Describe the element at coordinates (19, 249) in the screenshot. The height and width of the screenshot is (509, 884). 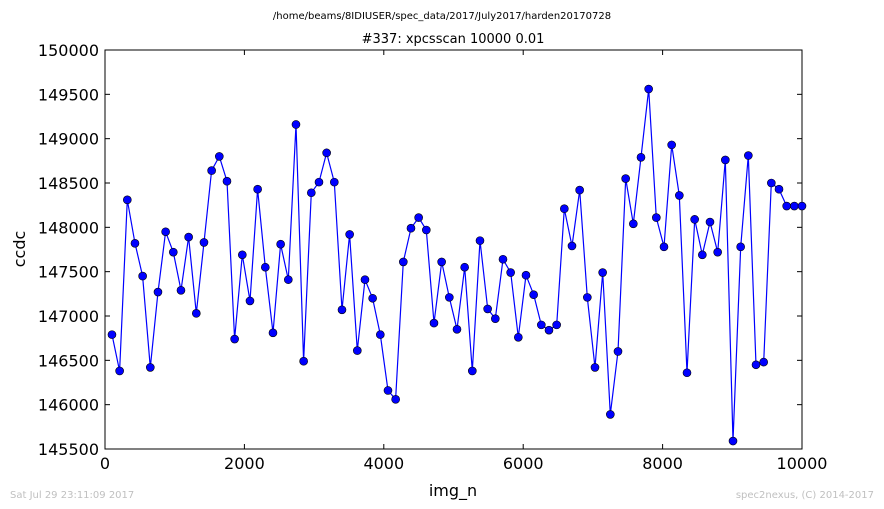
I see `y-axis-label: ccdc` at that location.